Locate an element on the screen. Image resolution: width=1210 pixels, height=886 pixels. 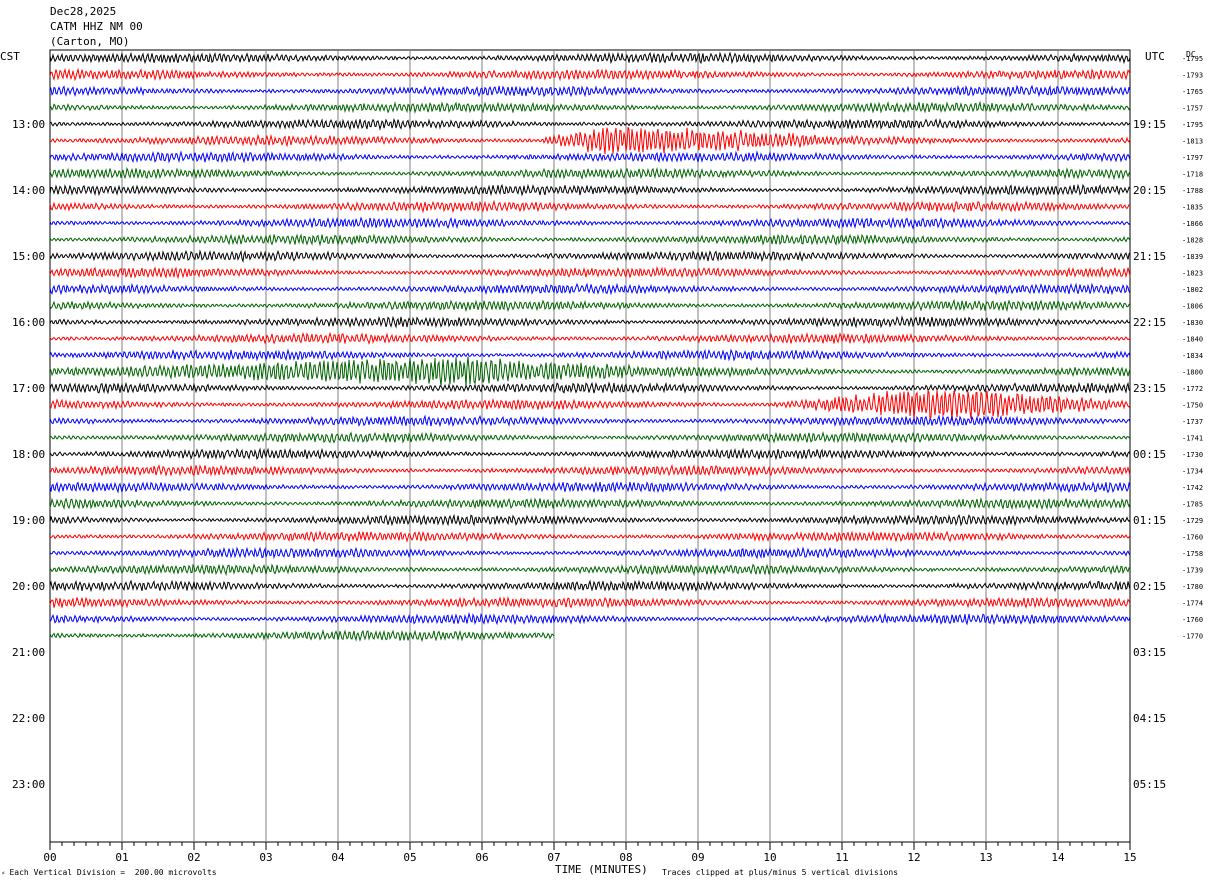
dc-offset-label: -1795 is located at coordinates (1192, 59).